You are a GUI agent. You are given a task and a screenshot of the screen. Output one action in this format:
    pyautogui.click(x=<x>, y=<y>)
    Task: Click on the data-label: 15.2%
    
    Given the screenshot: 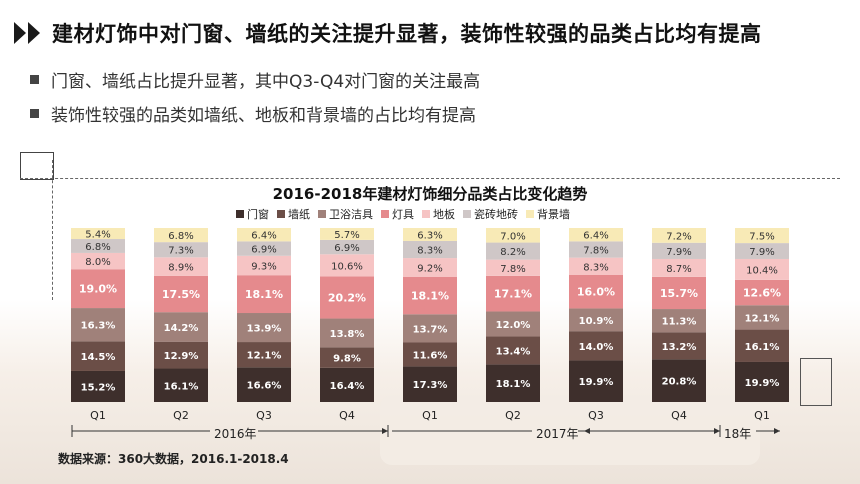 What is the action you would take?
    pyautogui.click(x=98, y=387)
    